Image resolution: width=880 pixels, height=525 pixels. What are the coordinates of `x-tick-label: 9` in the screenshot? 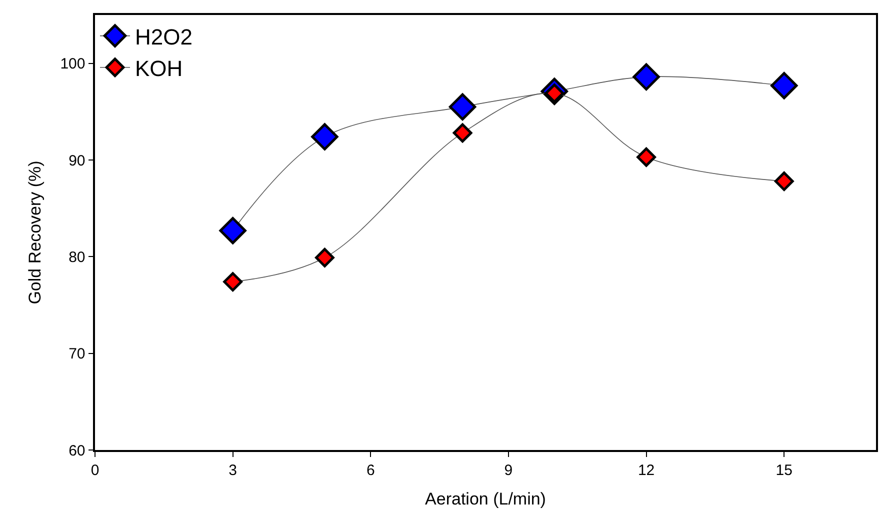 It's located at (508, 470).